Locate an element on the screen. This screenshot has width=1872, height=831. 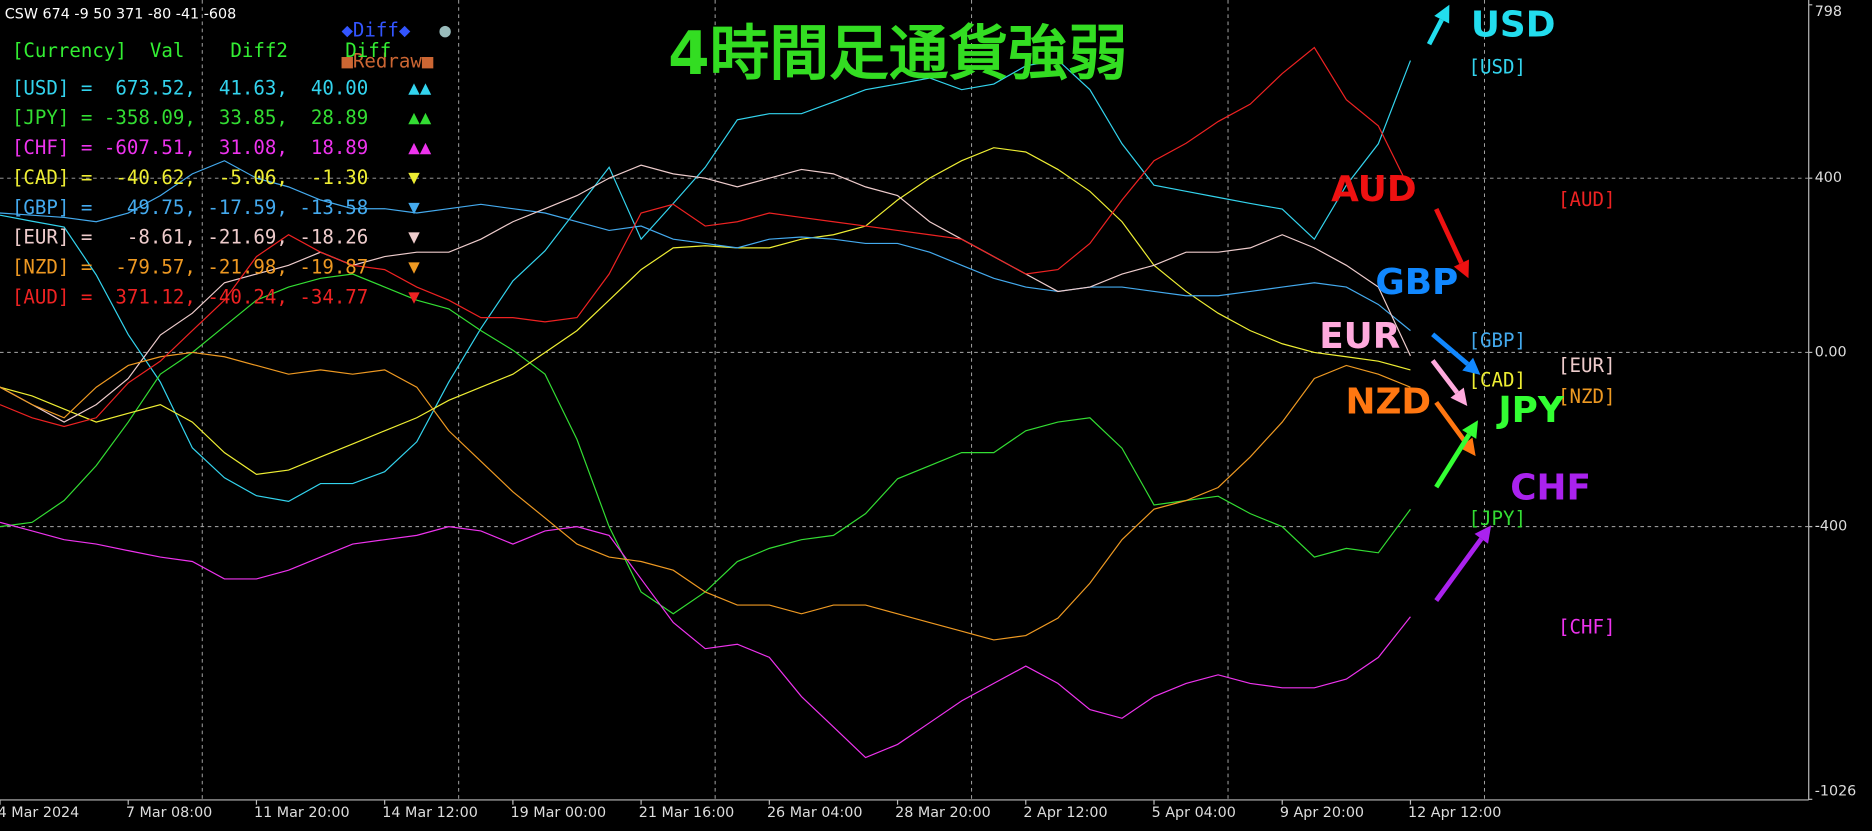
end-label: [CAD] is located at coordinates (1496, 379).